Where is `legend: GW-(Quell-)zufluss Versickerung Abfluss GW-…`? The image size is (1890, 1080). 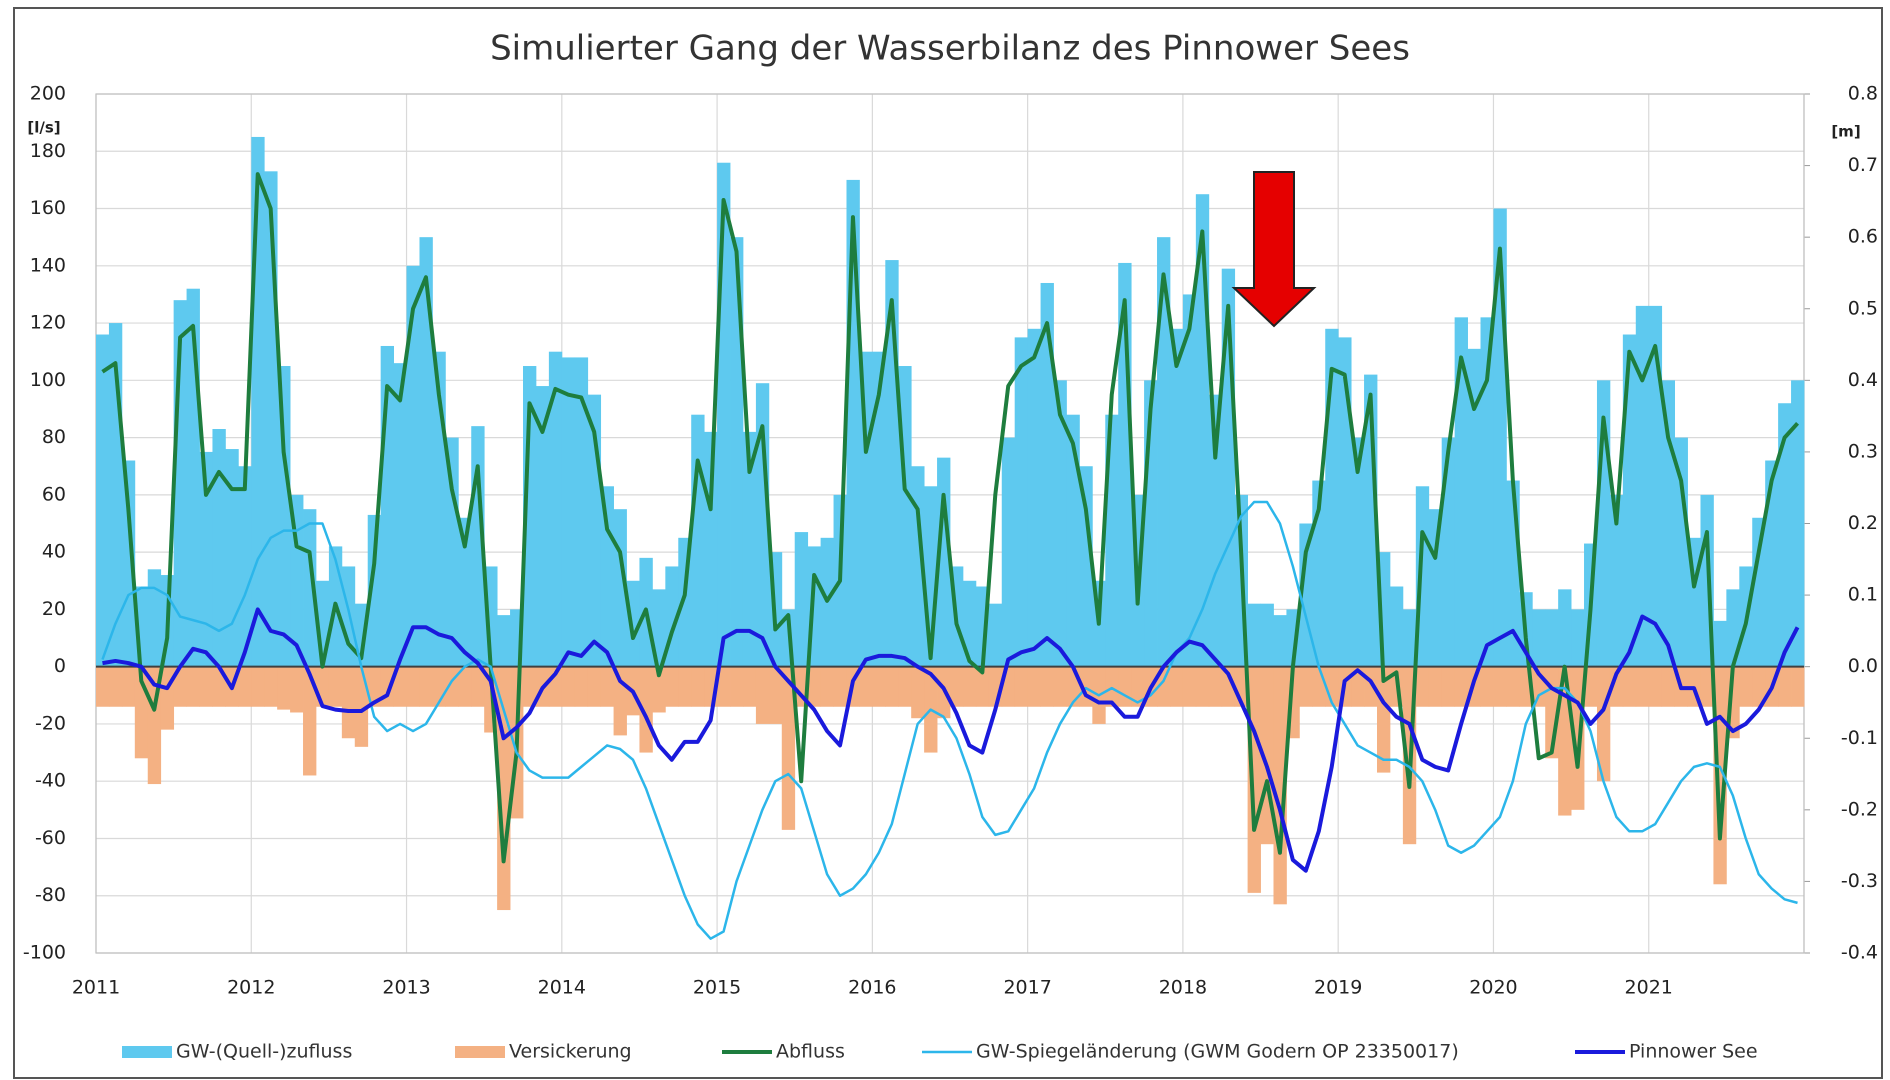 legend: GW-(Quell-)zufluss Versickerung Abfluss GW-… is located at coordinates (940, 1052).